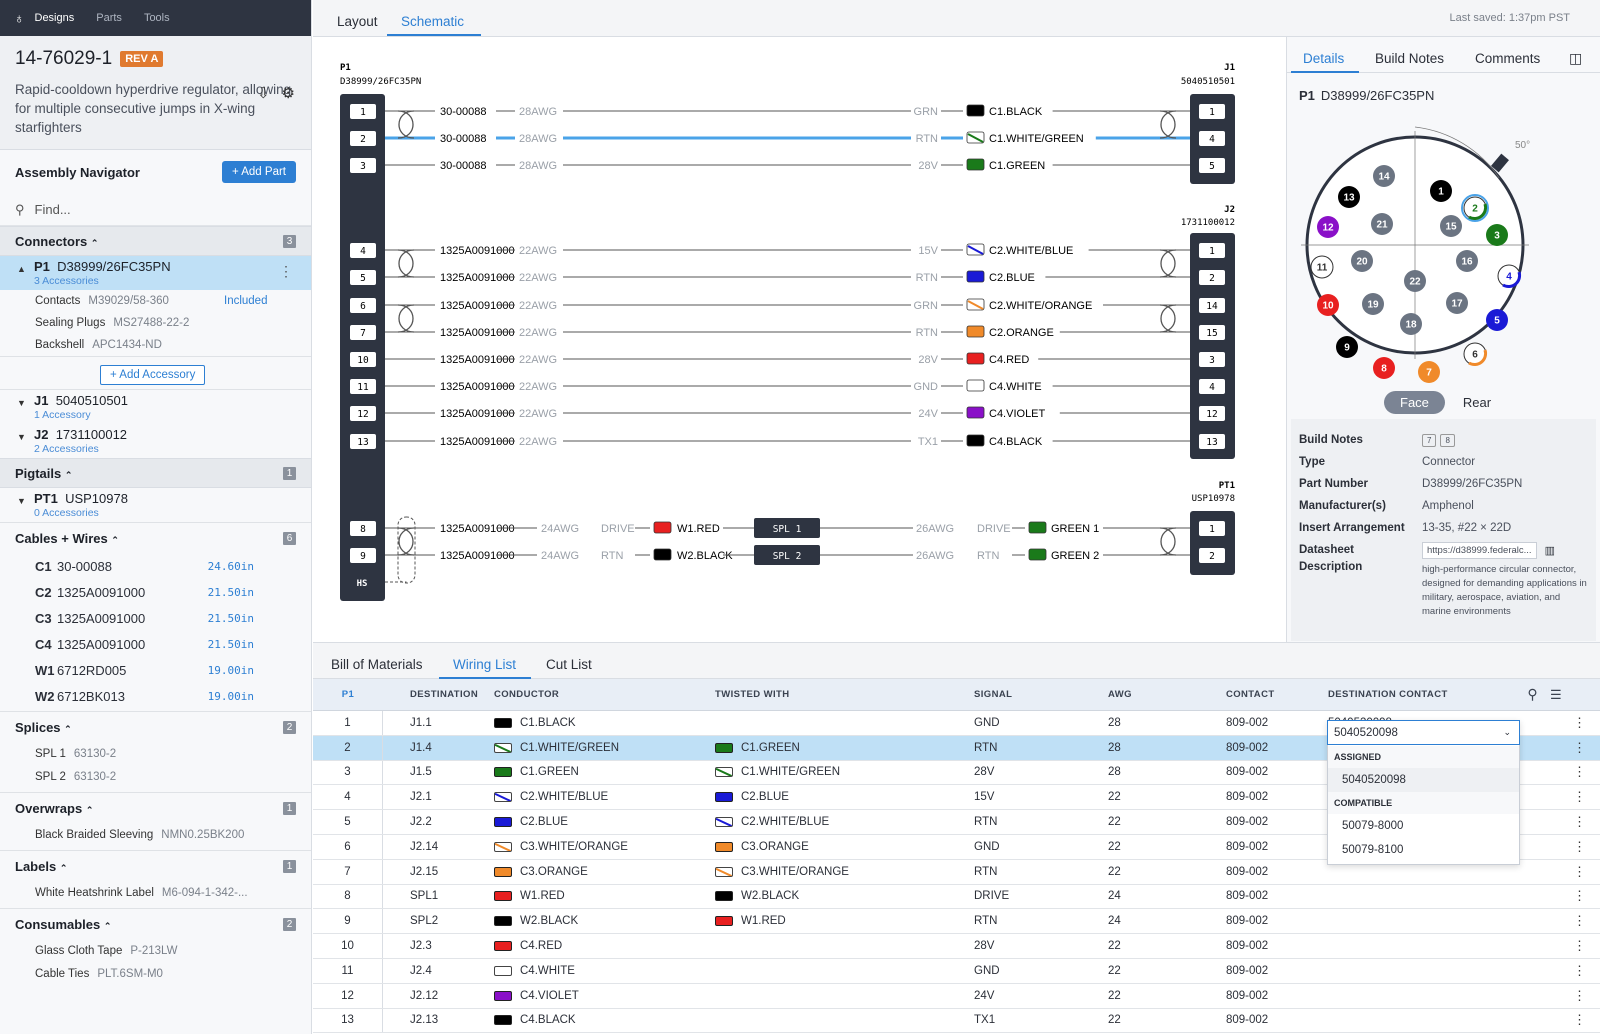 This screenshot has height=1034, width=1600. Describe the element at coordinates (144, 670) in the screenshot. I see `cable-item: W1 6712RD005 19.00in` at that location.